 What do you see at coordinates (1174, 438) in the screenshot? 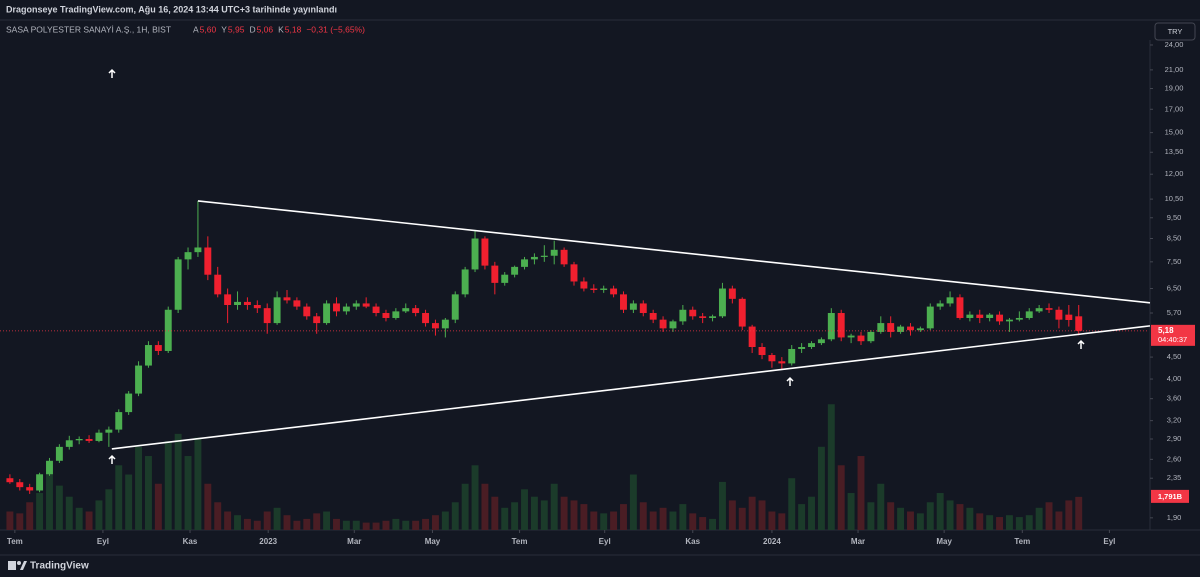
I see `y-tick-label: 2,90` at bounding box center [1174, 438].